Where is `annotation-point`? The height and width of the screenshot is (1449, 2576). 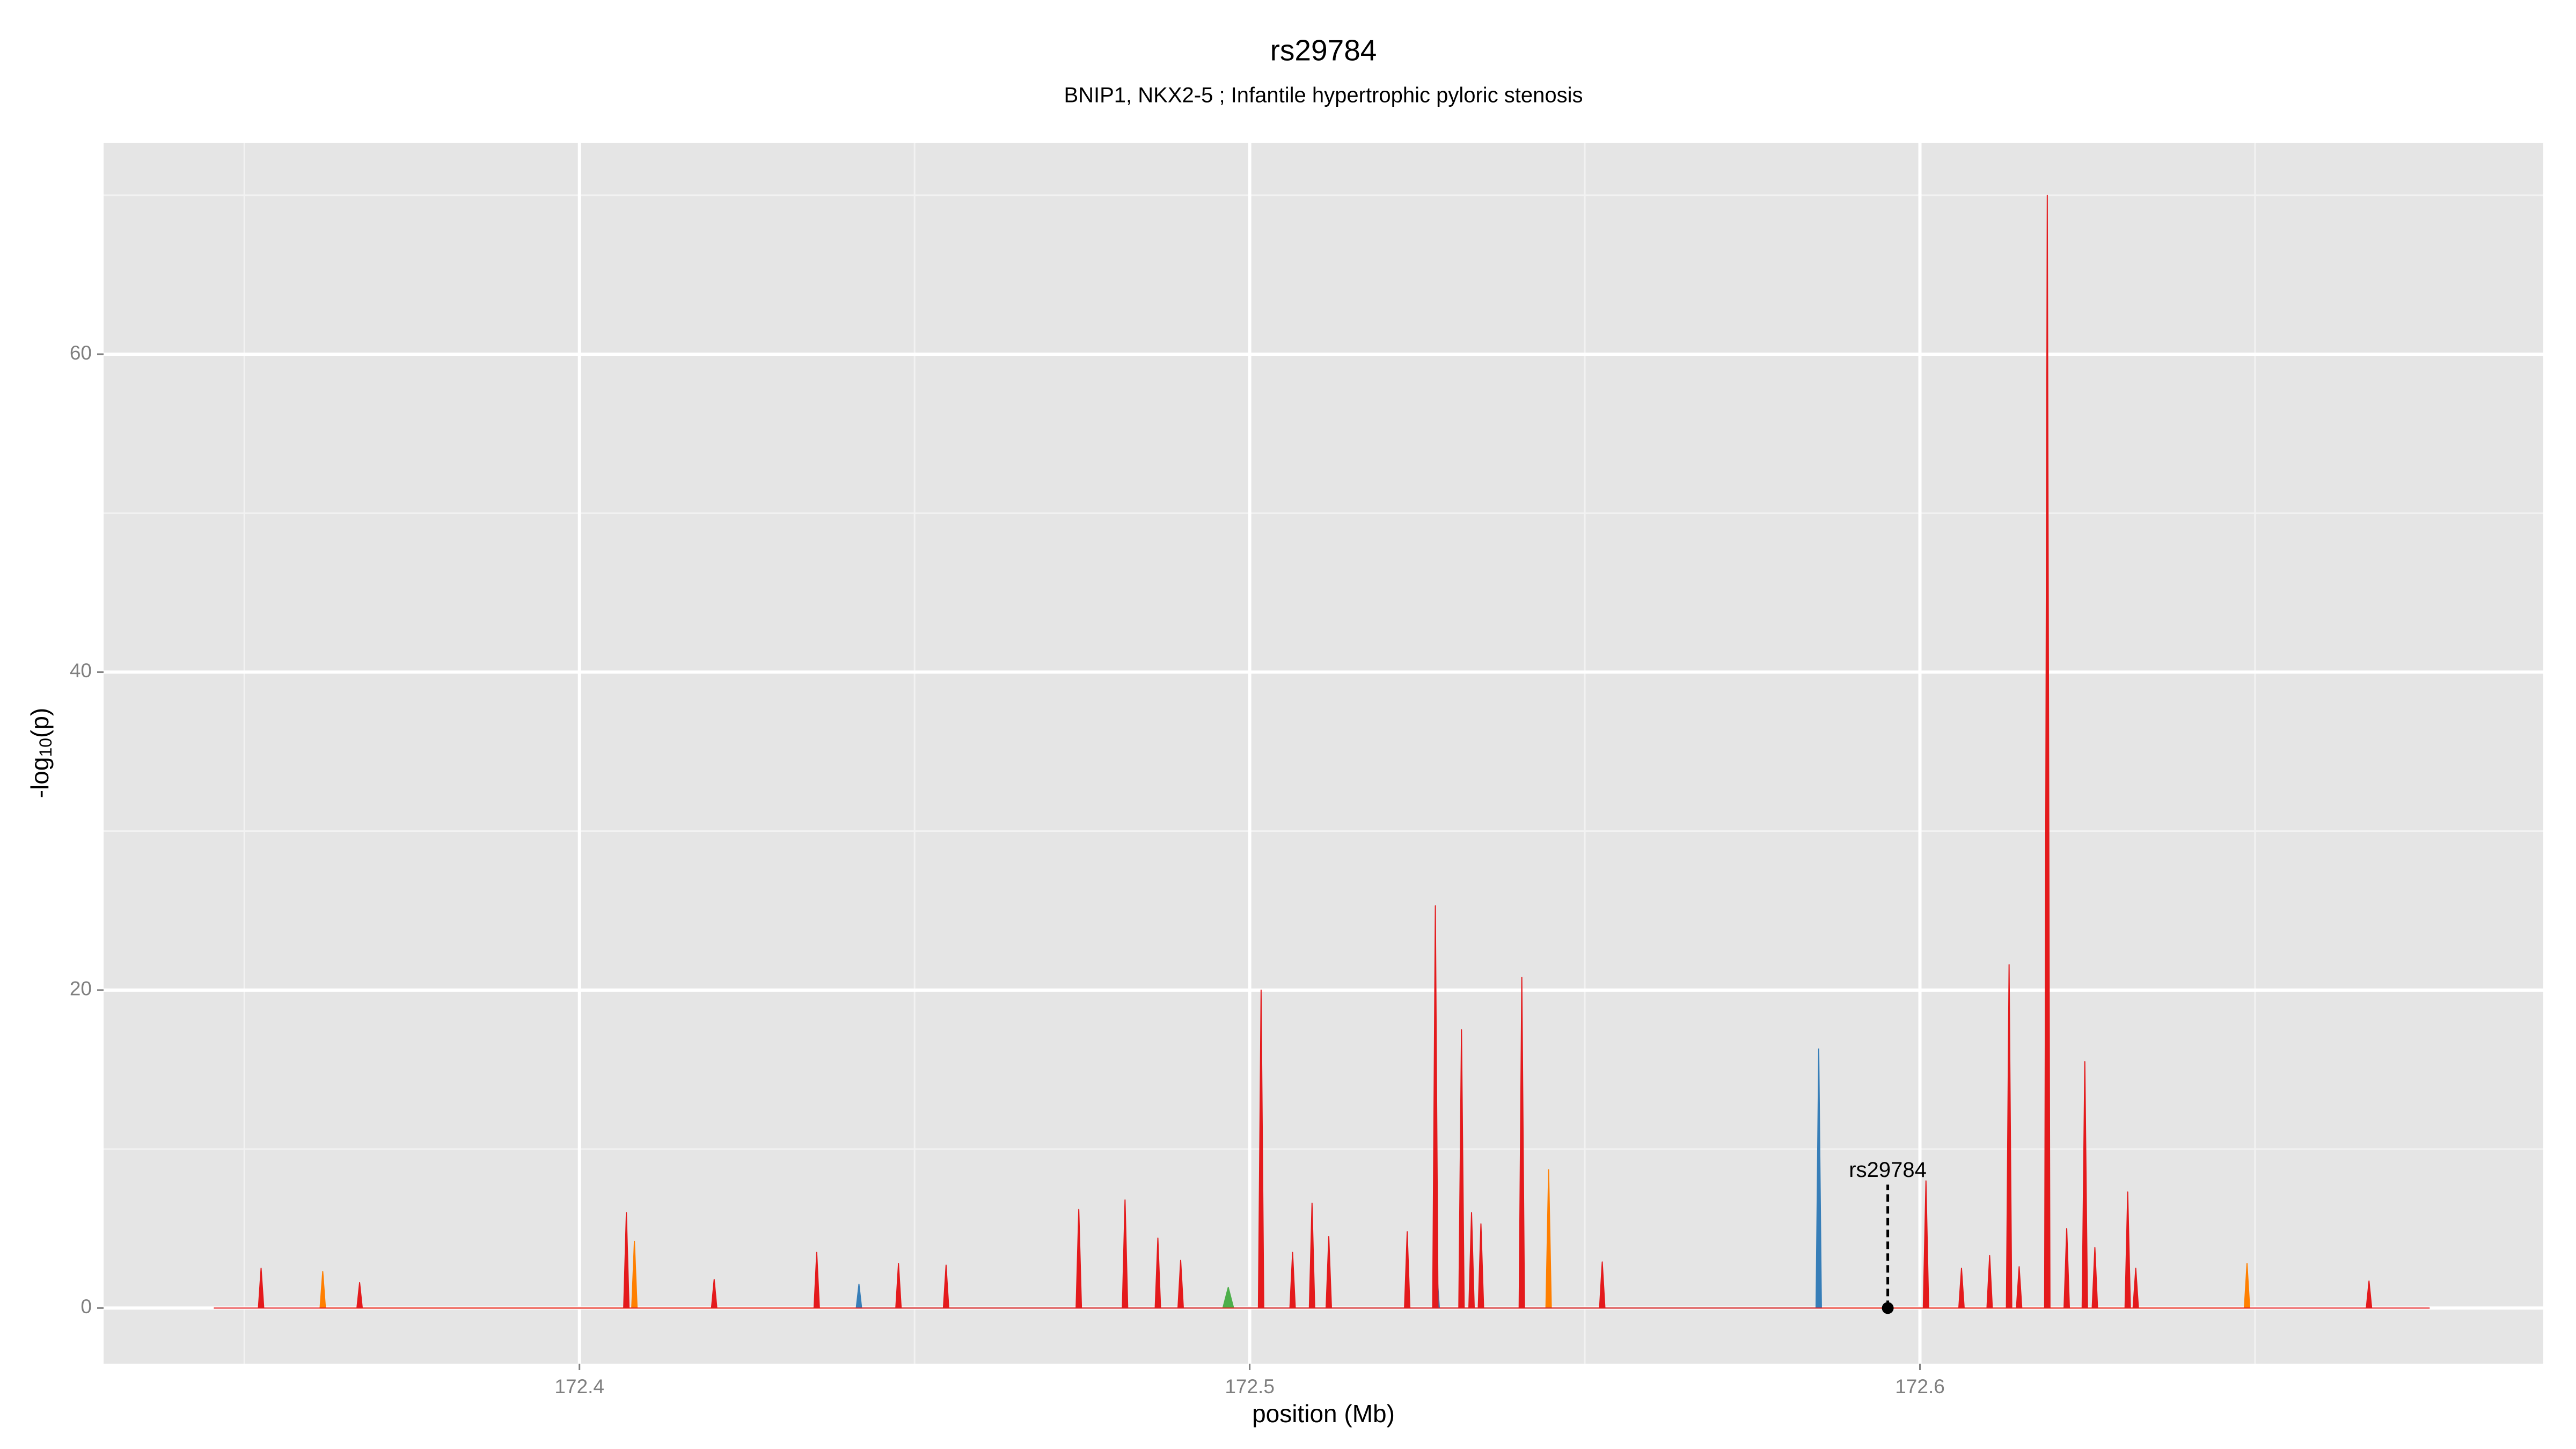 annotation-point is located at coordinates (1888, 1308).